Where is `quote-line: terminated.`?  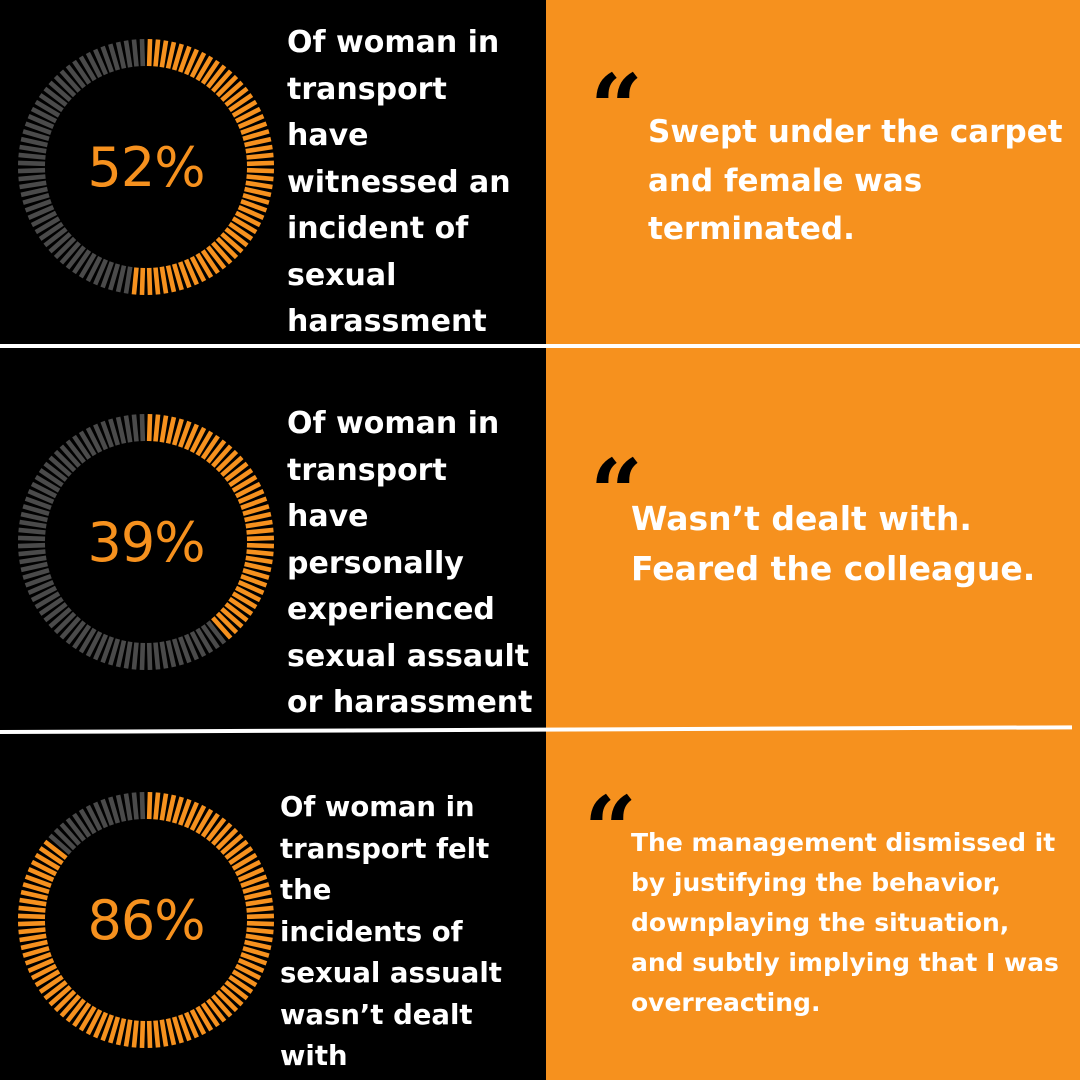 quote-line: terminated. is located at coordinates (751, 229).